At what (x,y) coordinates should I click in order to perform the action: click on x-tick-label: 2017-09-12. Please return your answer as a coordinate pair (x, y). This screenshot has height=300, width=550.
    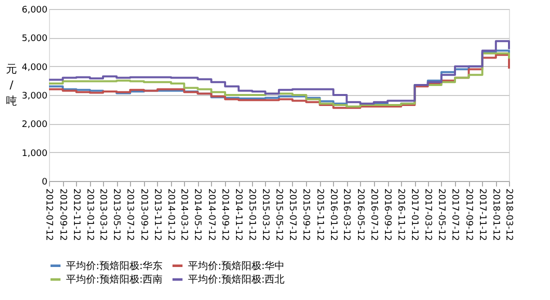
    Looking at the image, I should click on (468, 214).